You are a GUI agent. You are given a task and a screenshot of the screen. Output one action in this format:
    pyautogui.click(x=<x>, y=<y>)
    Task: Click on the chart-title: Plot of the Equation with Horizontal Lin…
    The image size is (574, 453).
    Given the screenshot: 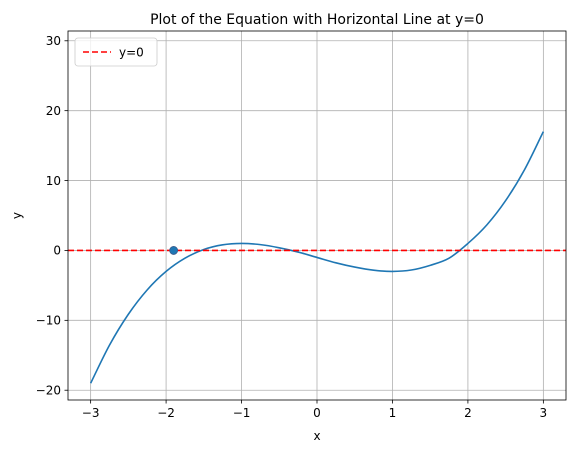 What is the action you would take?
    pyautogui.click(x=317, y=20)
    